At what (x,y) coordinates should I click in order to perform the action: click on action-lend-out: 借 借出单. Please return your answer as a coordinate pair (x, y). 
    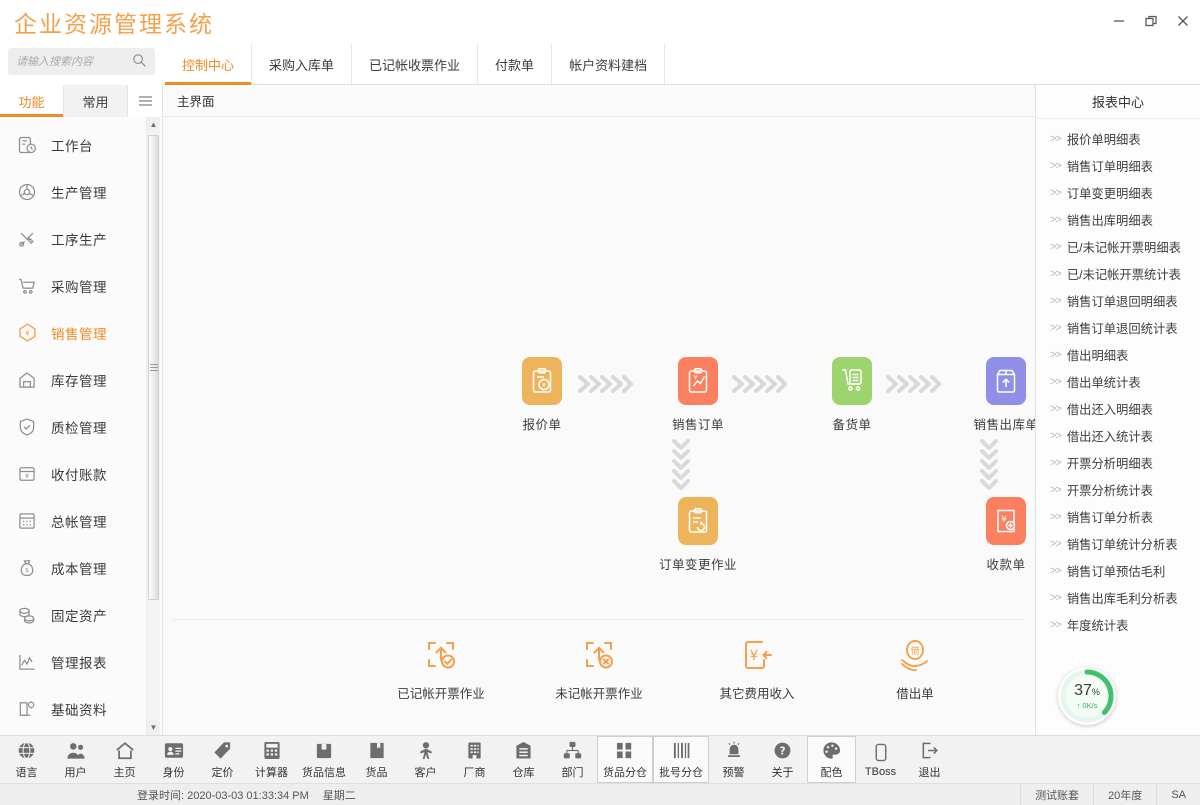
    Looking at the image, I should click on (915, 669).